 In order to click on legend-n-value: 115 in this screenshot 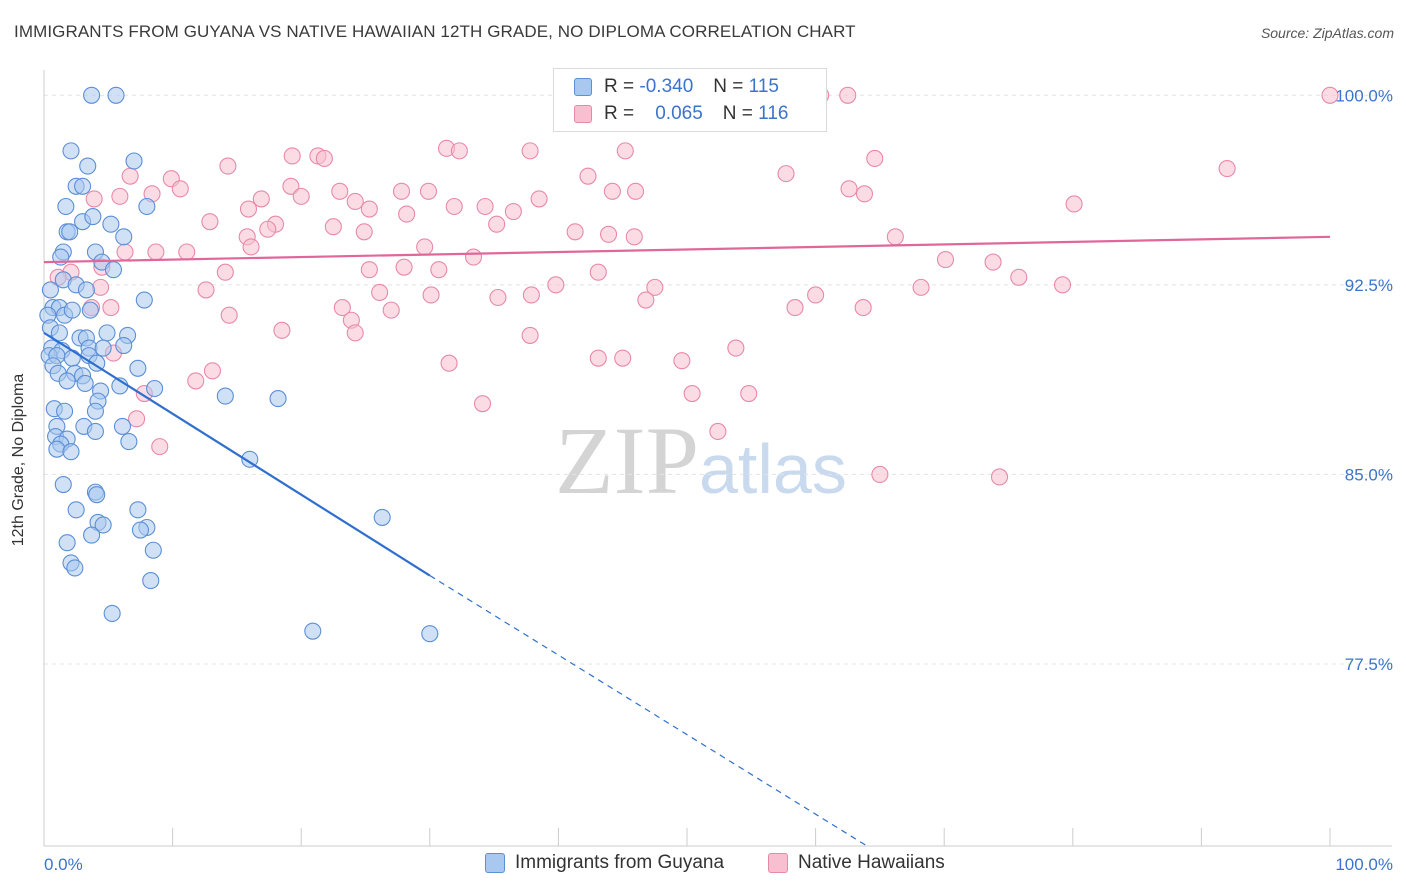, I will do `click(763, 86)`.